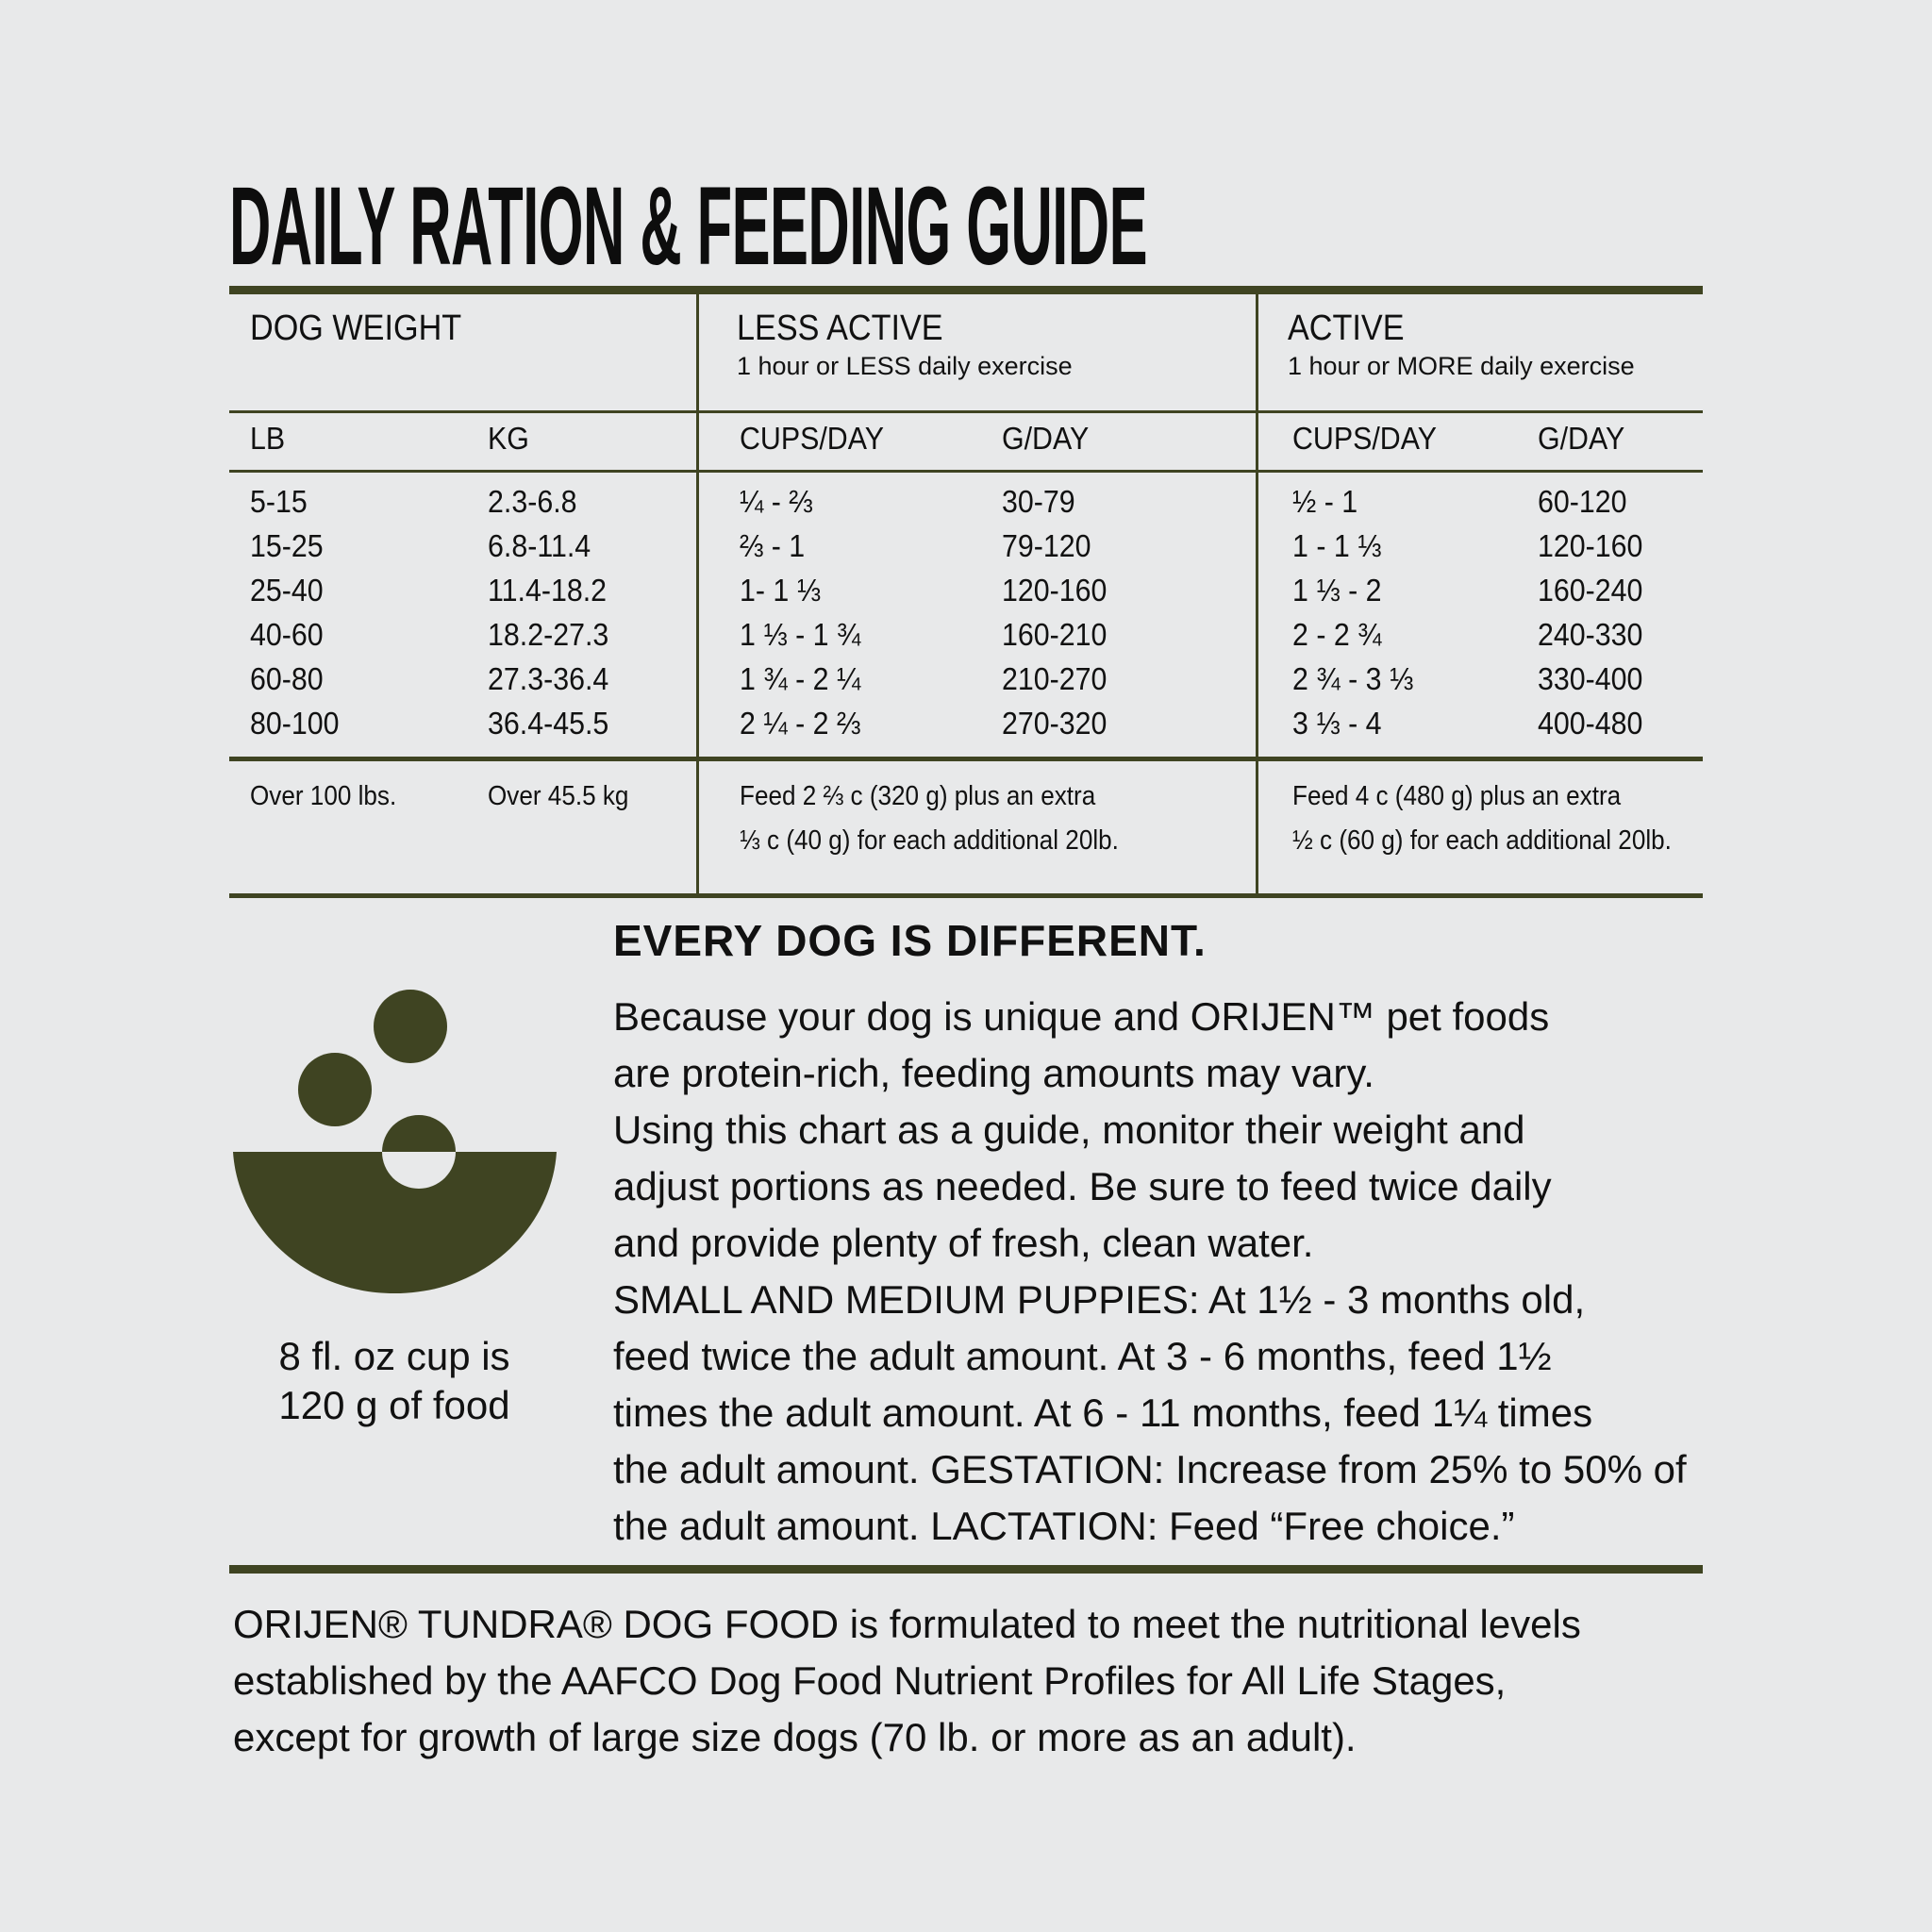 The image size is (1932, 1932). Describe the element at coordinates (801, 678) in the screenshot. I see `table-cell: 1 ¾ - 2 ¼` at that location.